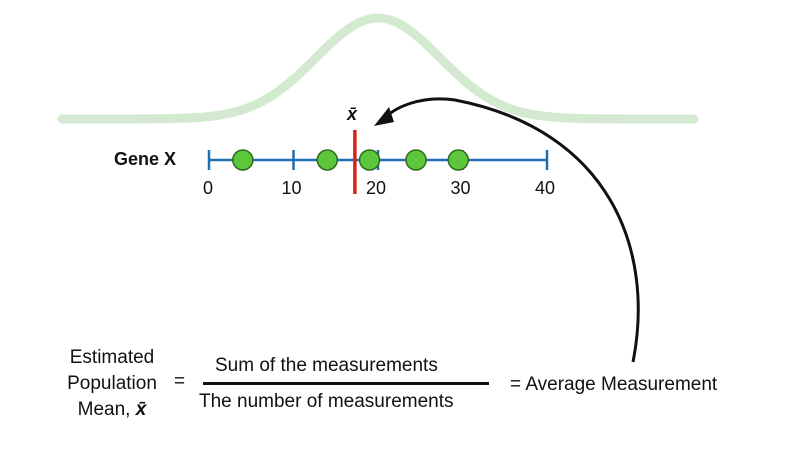 The image size is (800, 458). I want to click on lhs-mean-symbol: x̄, so click(141, 409).